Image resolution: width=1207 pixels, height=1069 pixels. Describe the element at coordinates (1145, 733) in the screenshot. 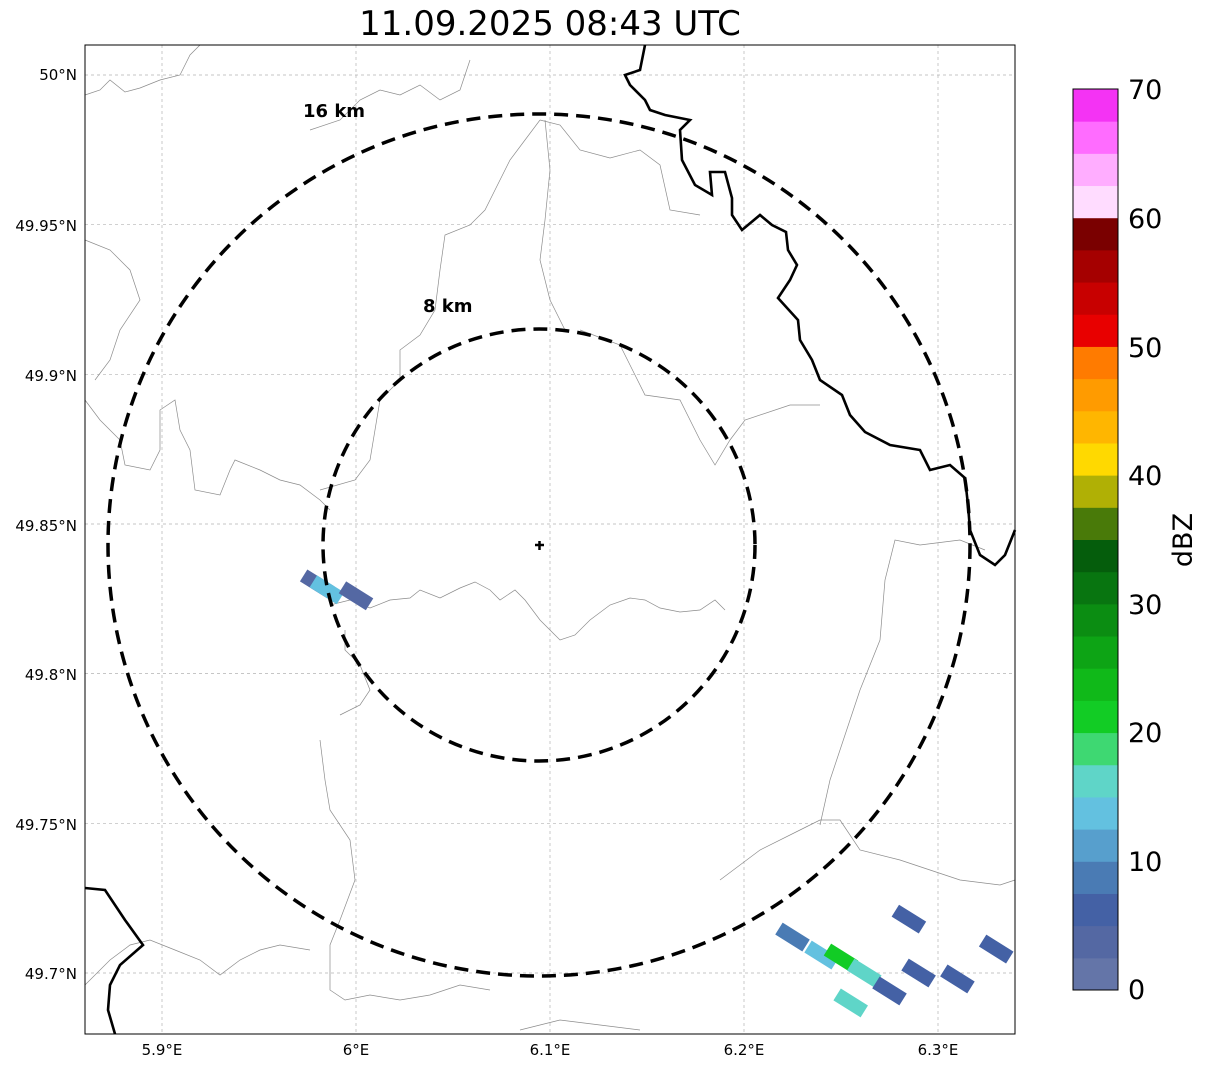

I see `colorbar-tick: 20` at that location.